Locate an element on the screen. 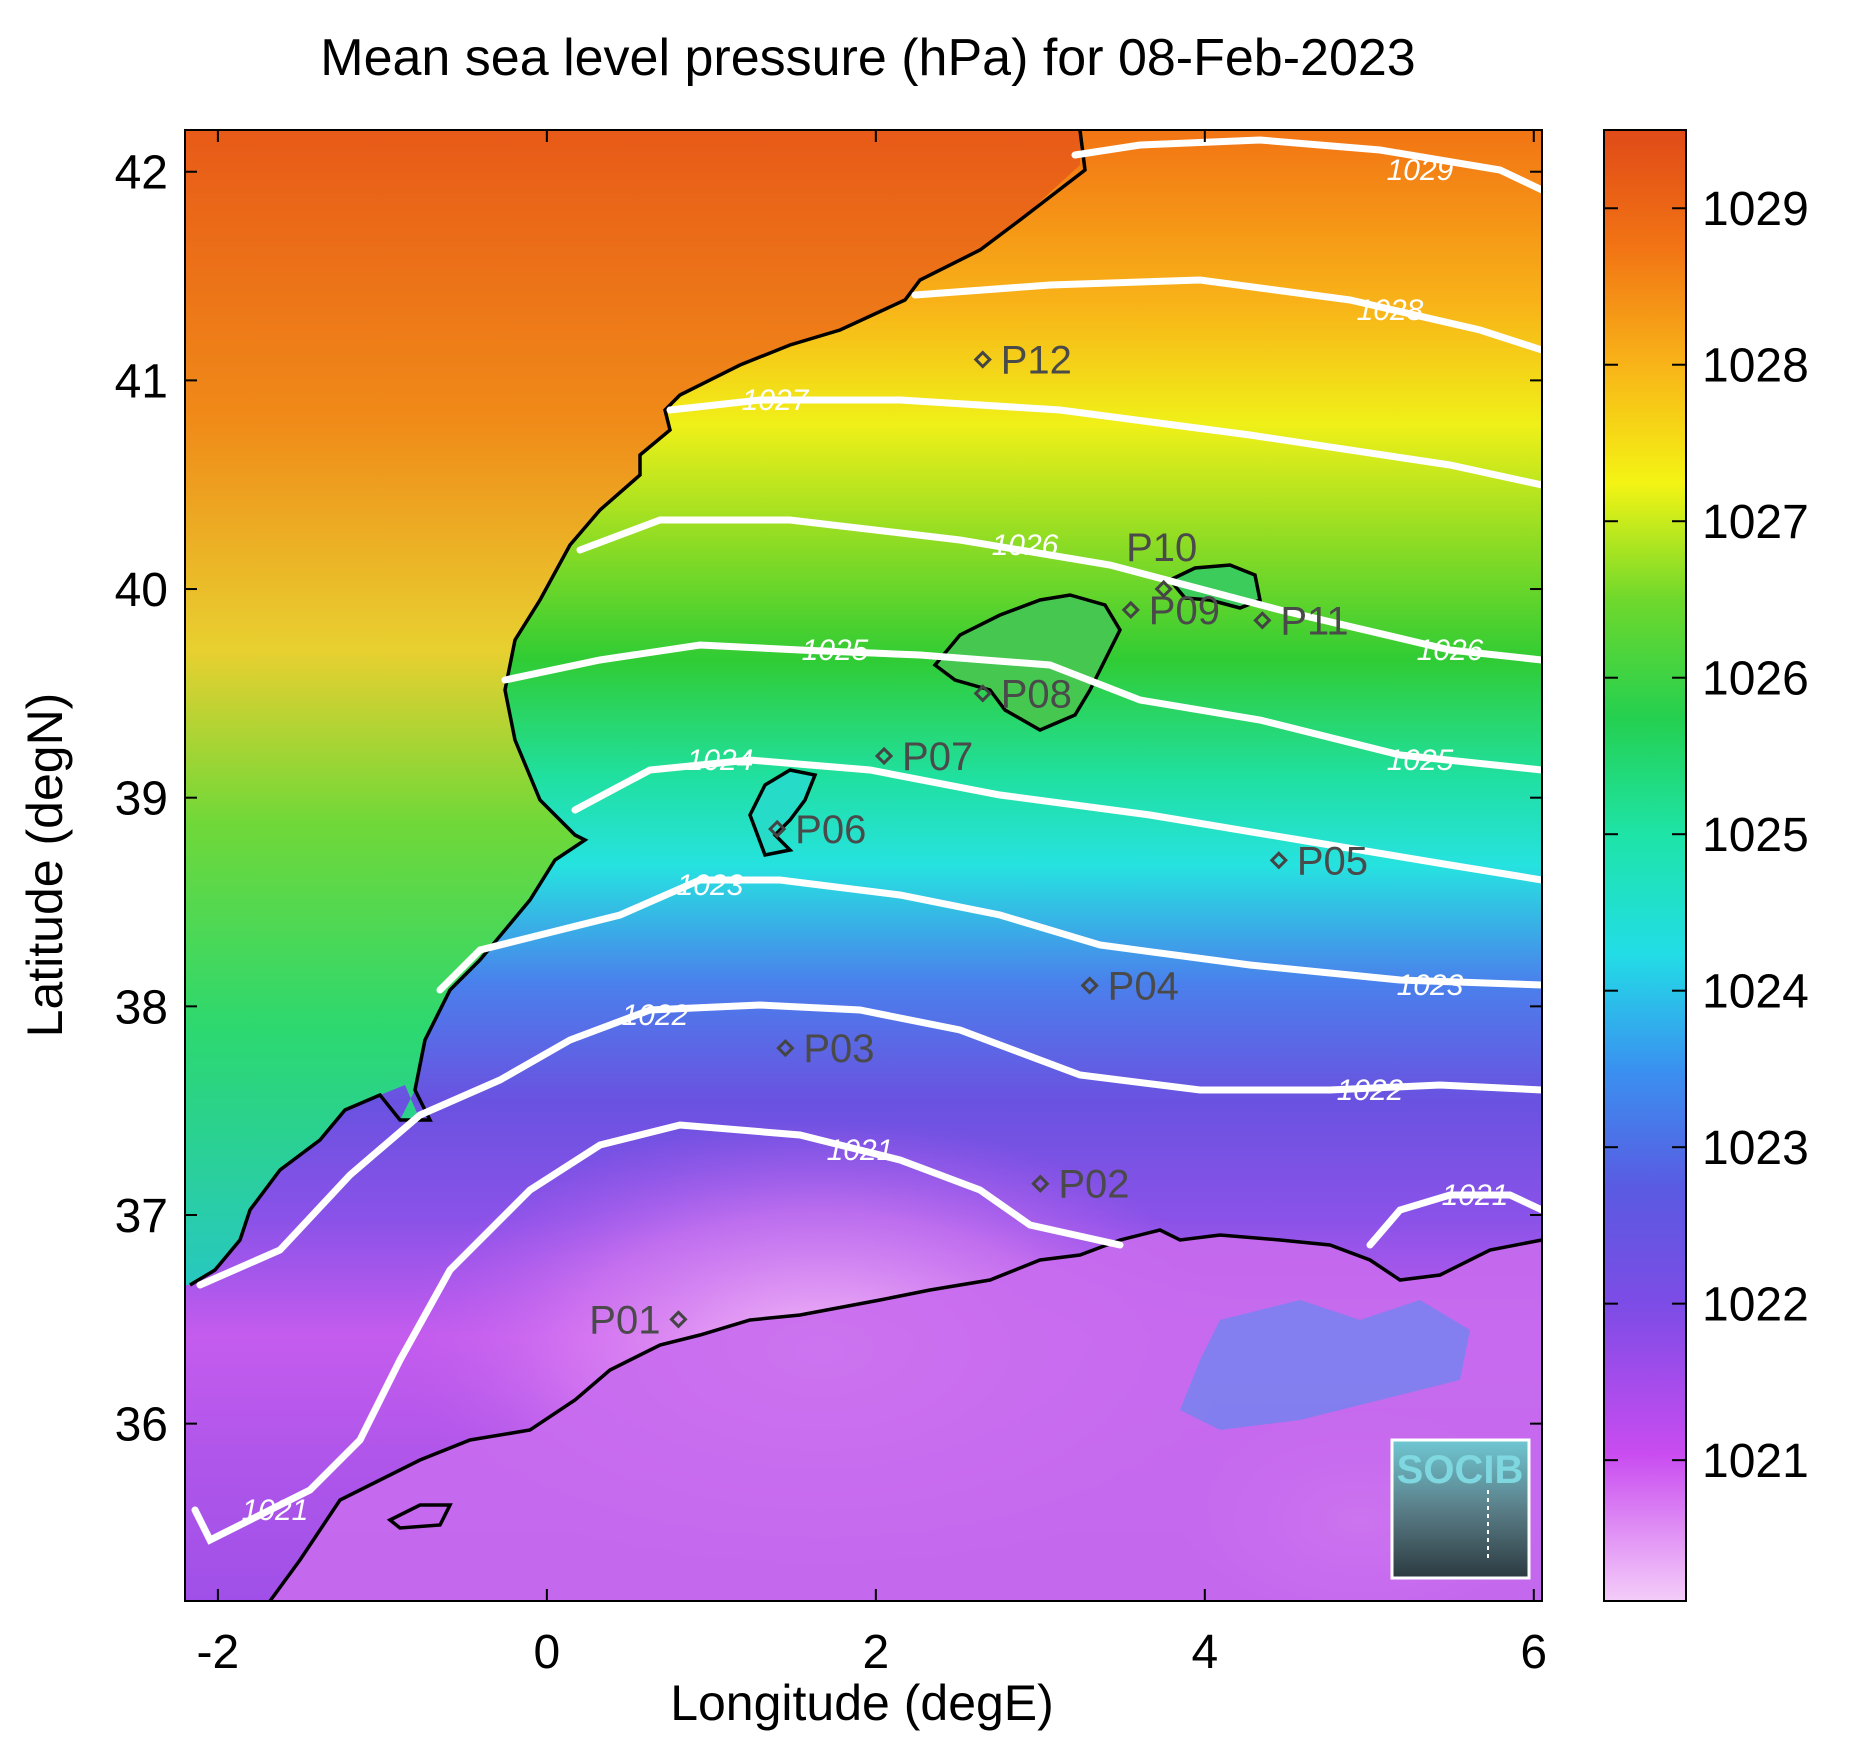 This screenshot has height=1758, width=1854. colorbar-tick-label: 1027 is located at coordinates (1755, 522).